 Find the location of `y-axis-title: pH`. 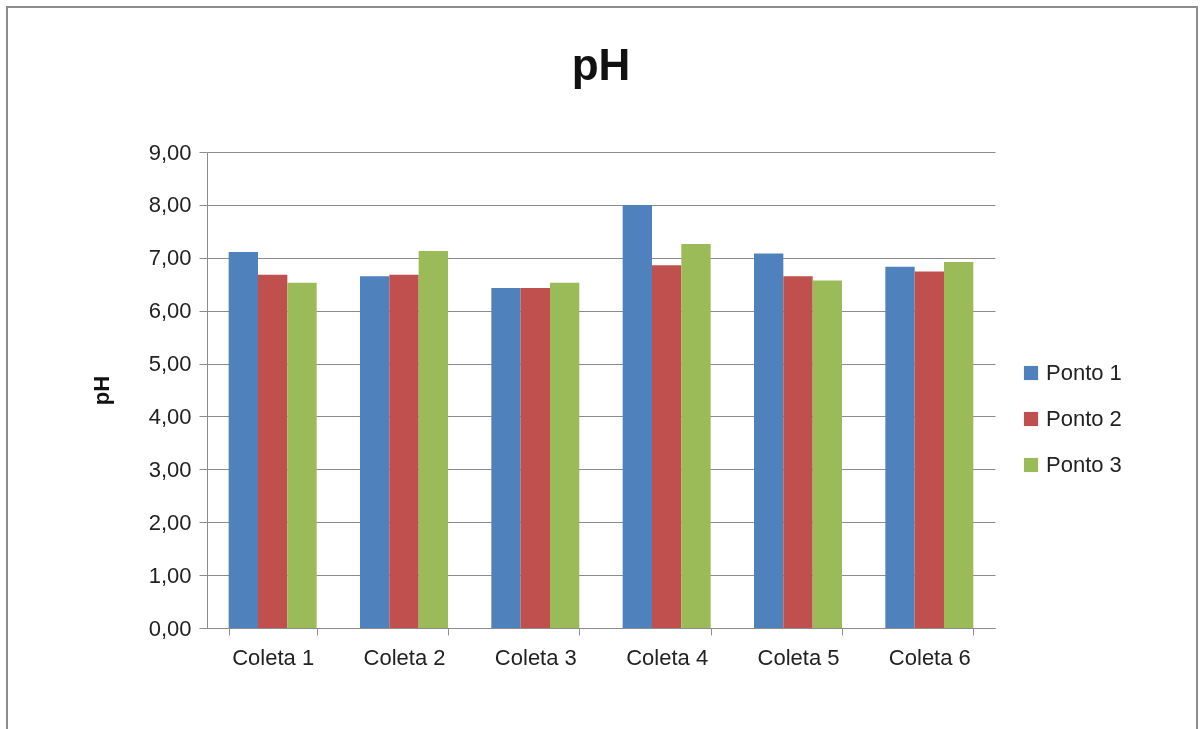

y-axis-title: pH is located at coordinates (101, 390).